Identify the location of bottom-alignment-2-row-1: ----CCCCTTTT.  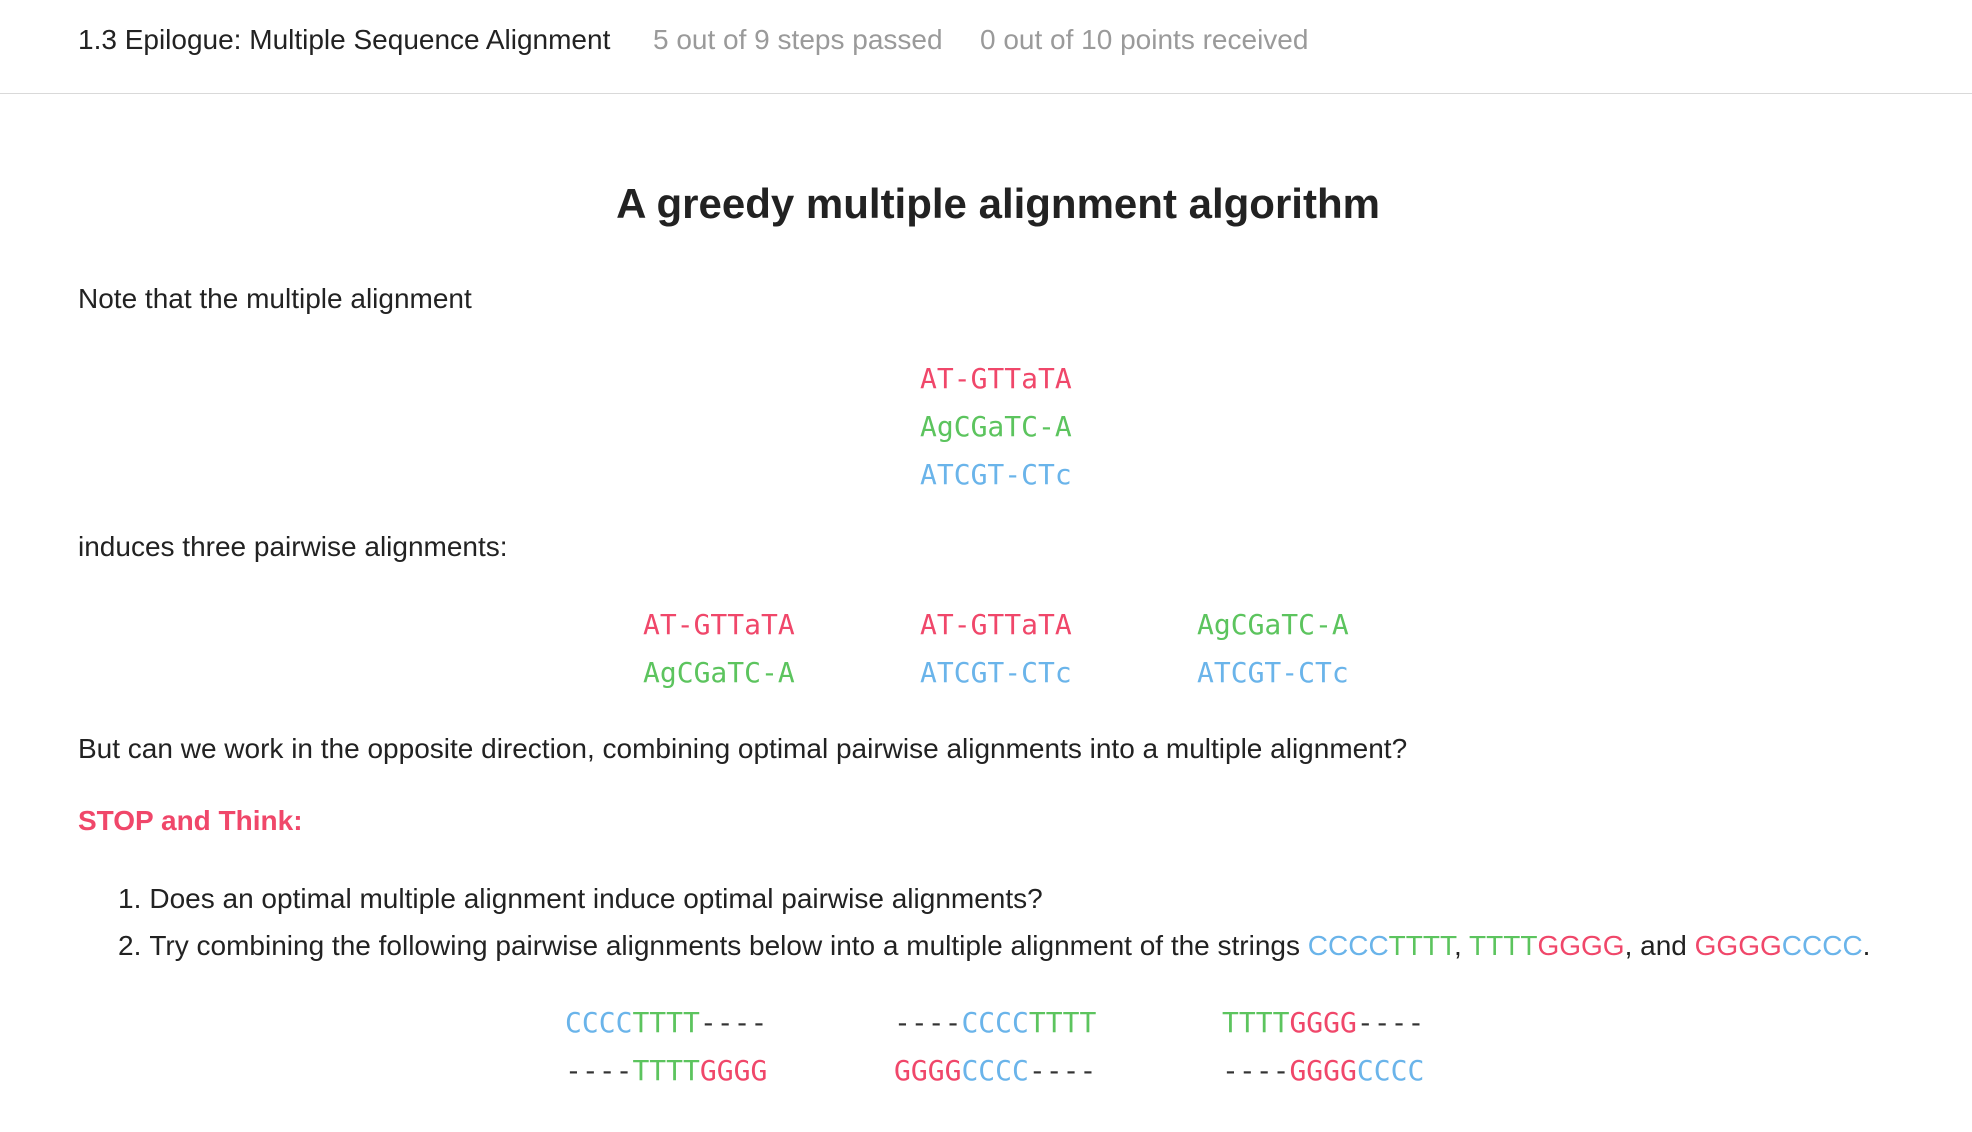
(995, 1022).